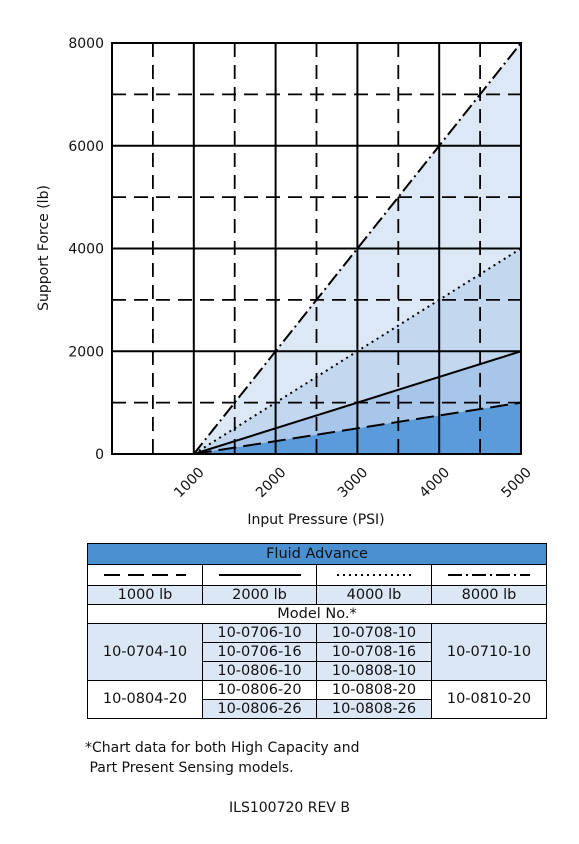 The width and height of the screenshot is (579, 844). I want to click on y-tick-label: 2000, so click(86, 352).